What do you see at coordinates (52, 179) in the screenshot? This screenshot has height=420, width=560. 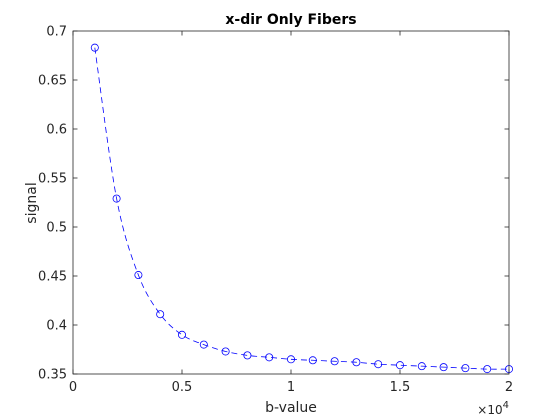 I see `y-tick-label: 0.55` at bounding box center [52, 179].